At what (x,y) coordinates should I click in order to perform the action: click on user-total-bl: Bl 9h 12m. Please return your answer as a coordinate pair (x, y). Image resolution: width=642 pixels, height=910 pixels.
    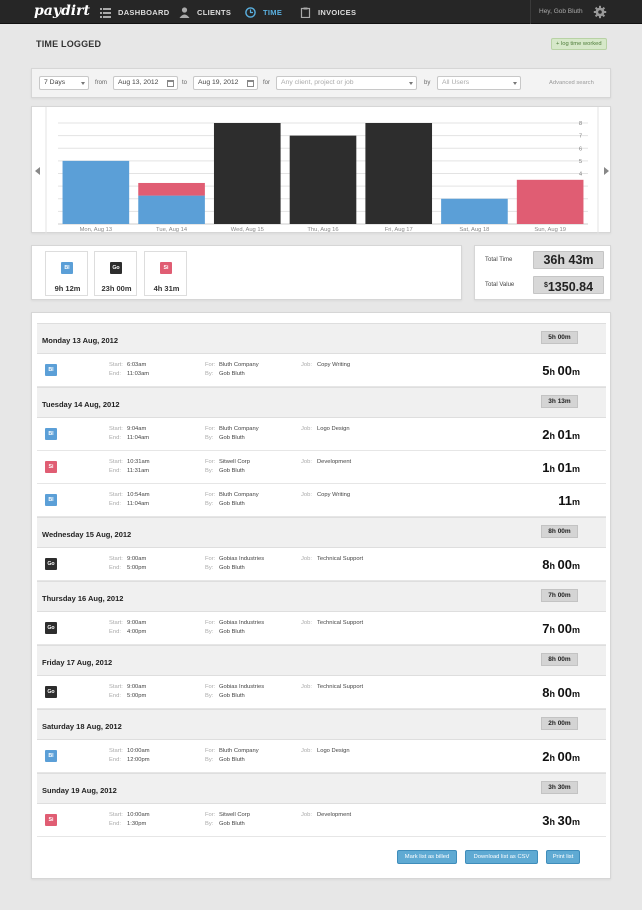
    Looking at the image, I should click on (66, 273).